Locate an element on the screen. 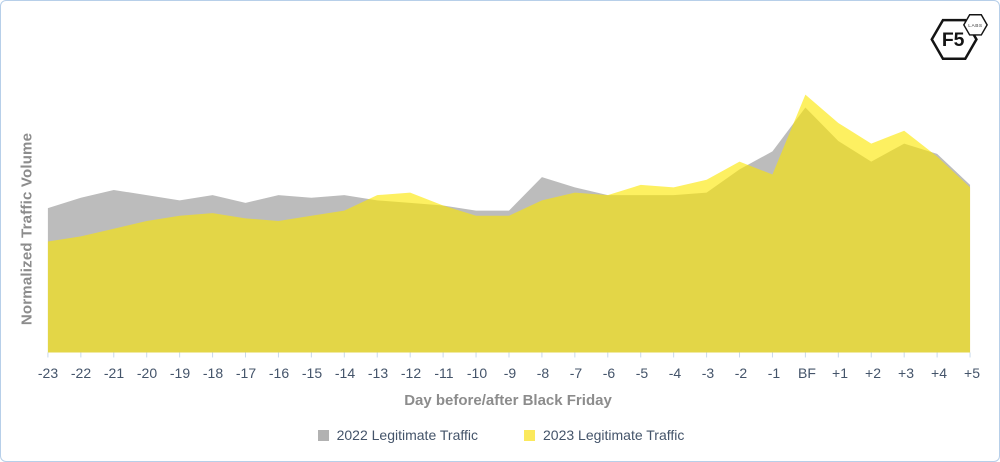  x-tick-label--16: -16 is located at coordinates (279, 373).